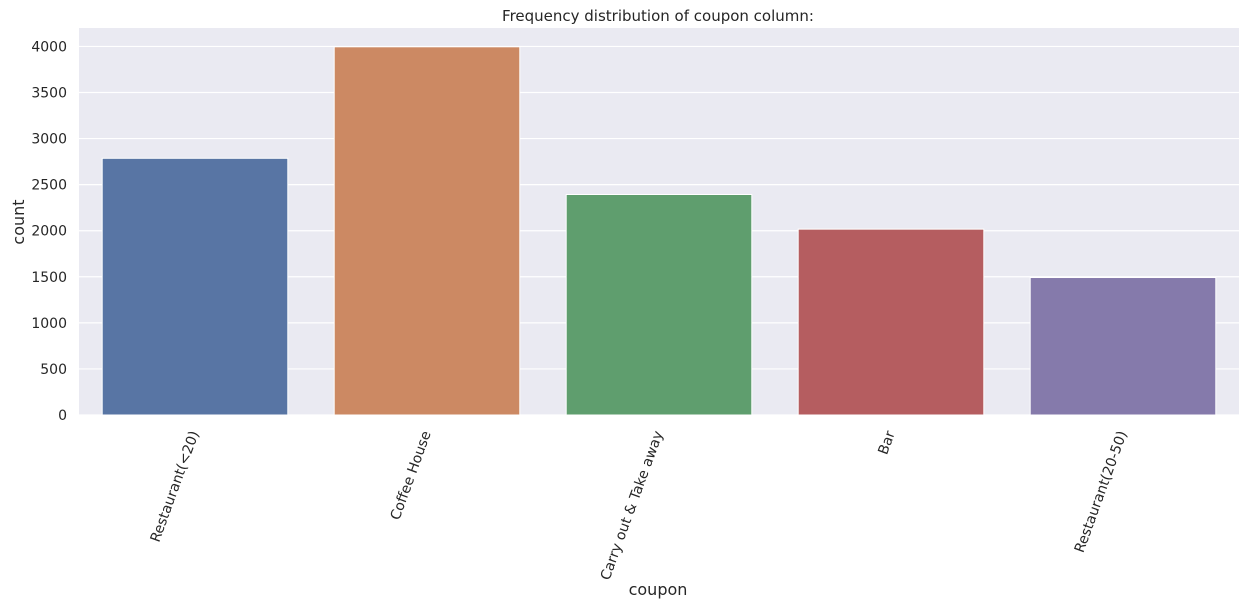  Describe the element at coordinates (49, 324) in the screenshot. I see `y-tick-label: 1000` at that location.